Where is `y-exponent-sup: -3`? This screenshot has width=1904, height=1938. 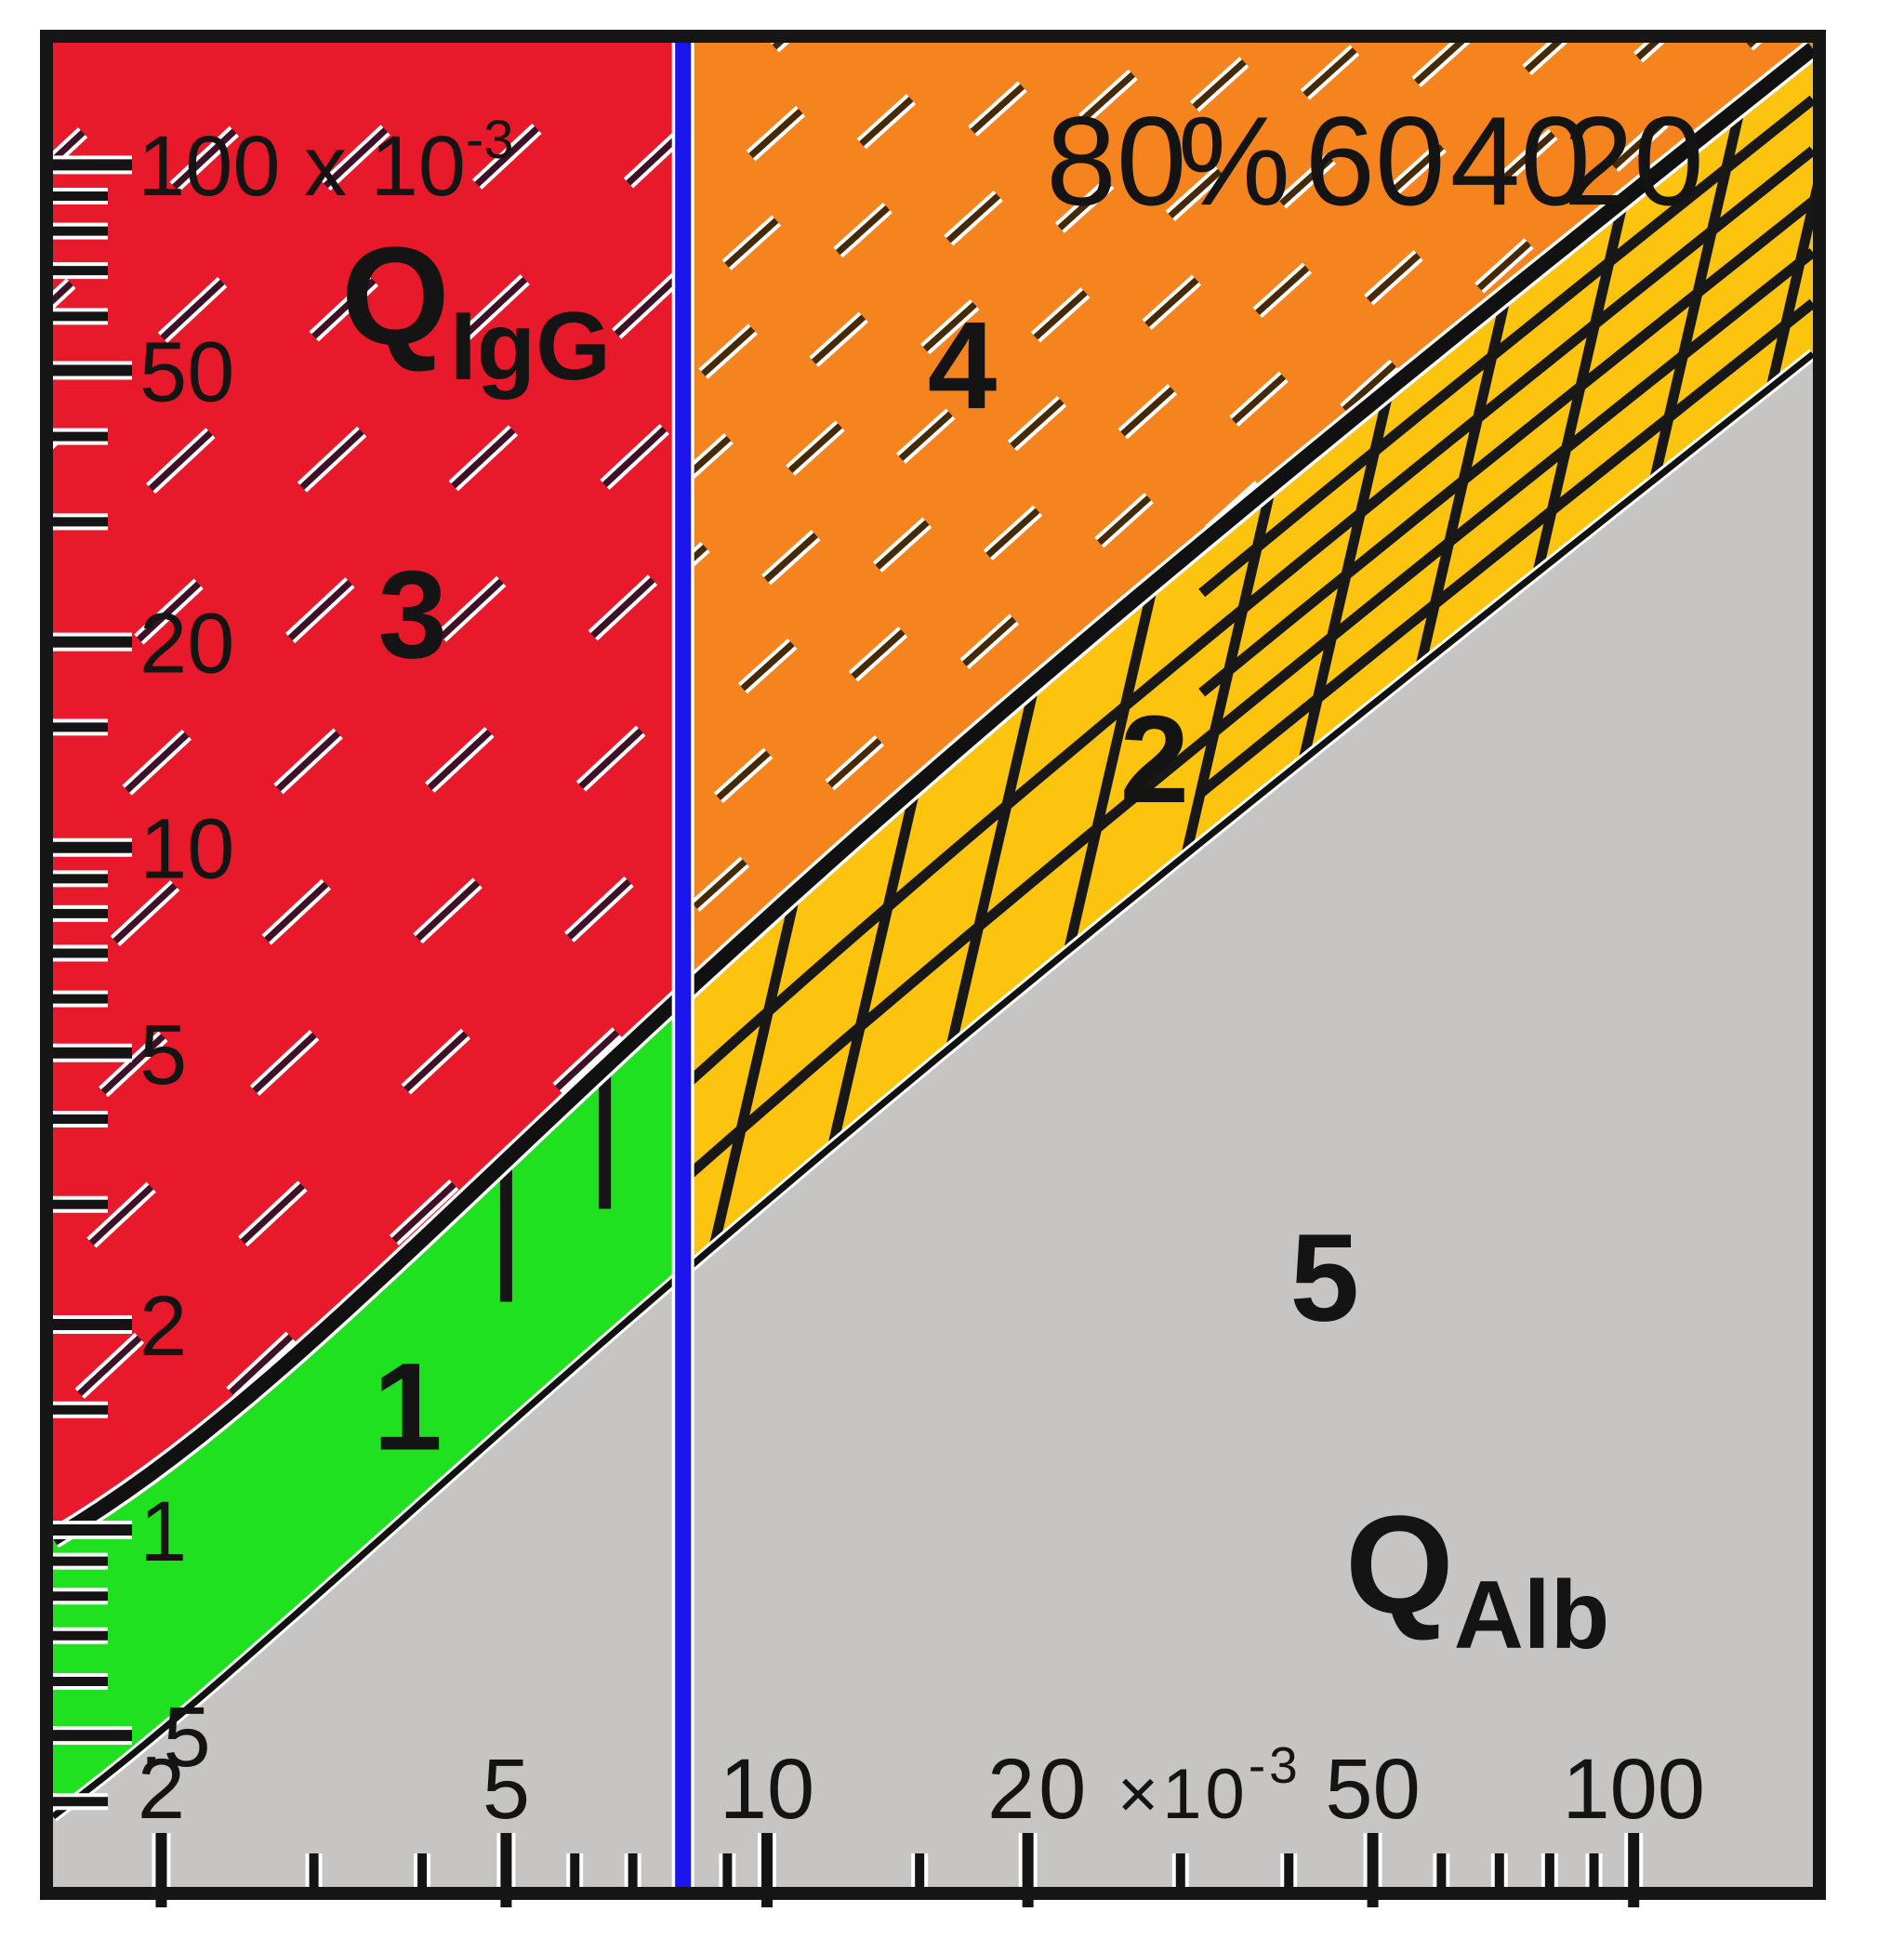
y-exponent-sup: -3 is located at coordinates (490, 140).